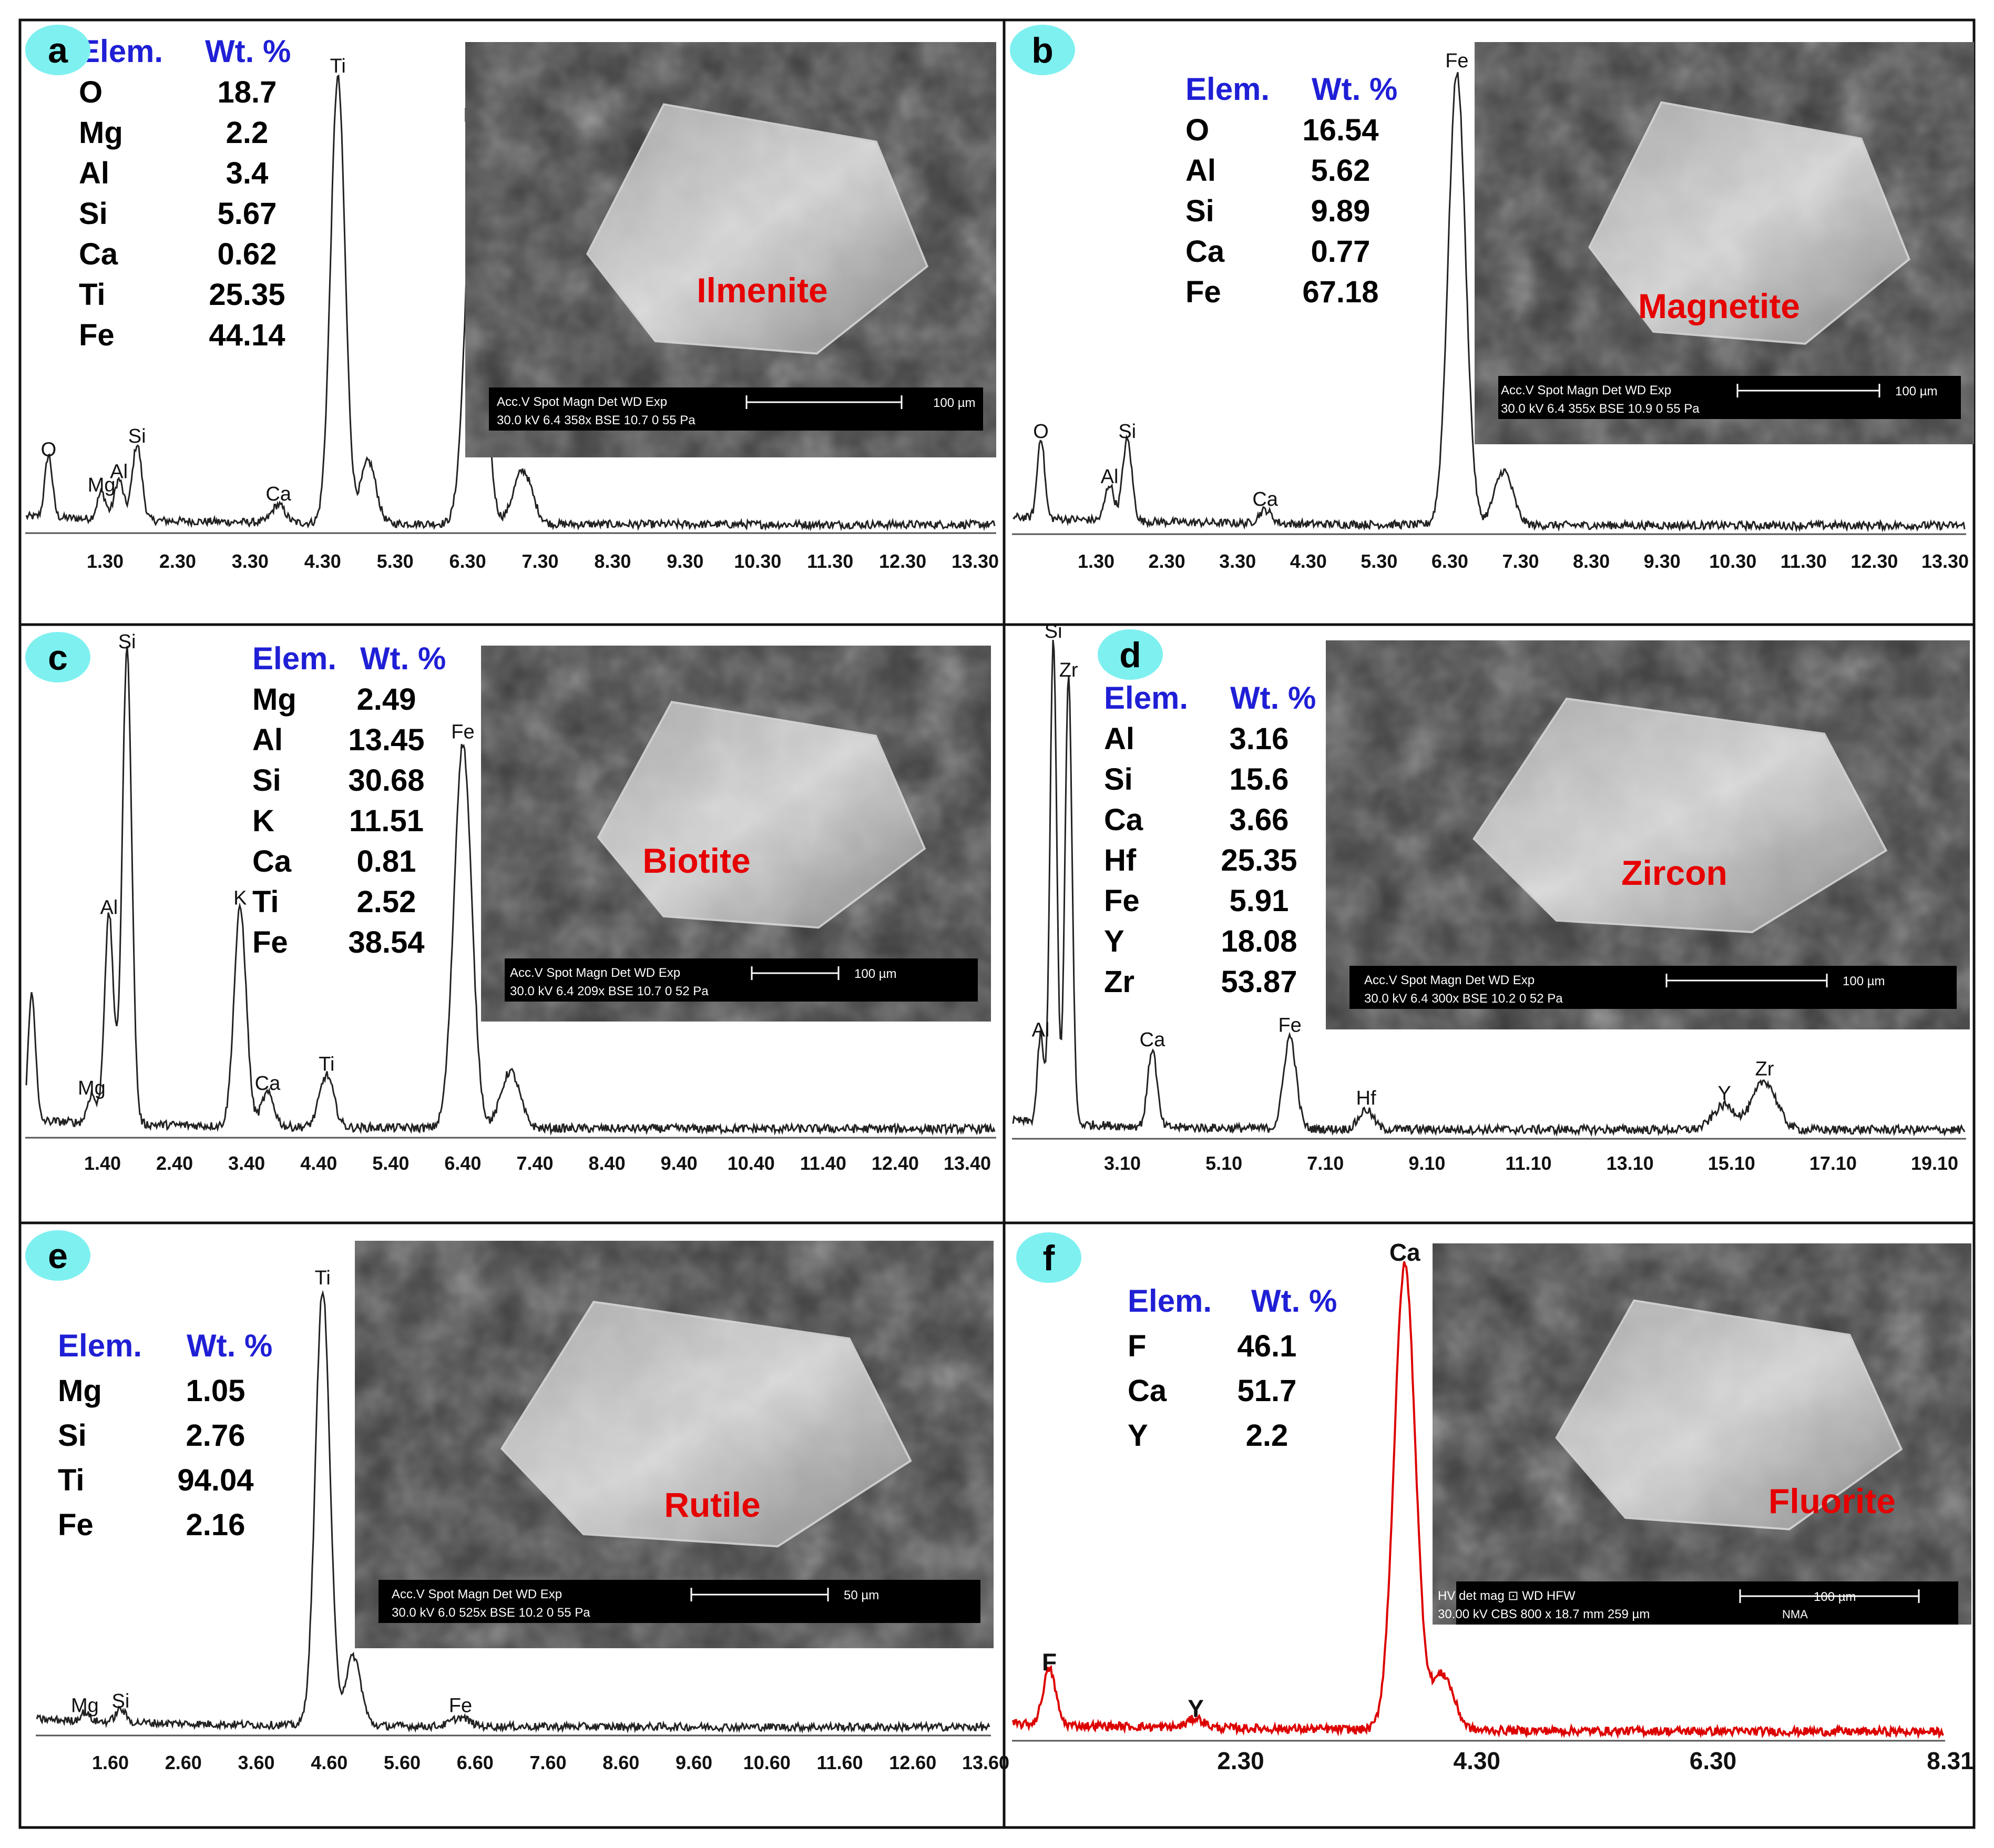 This screenshot has width=1994, height=1848. I want to click on x-tick-label: 12.30, so click(902, 561).